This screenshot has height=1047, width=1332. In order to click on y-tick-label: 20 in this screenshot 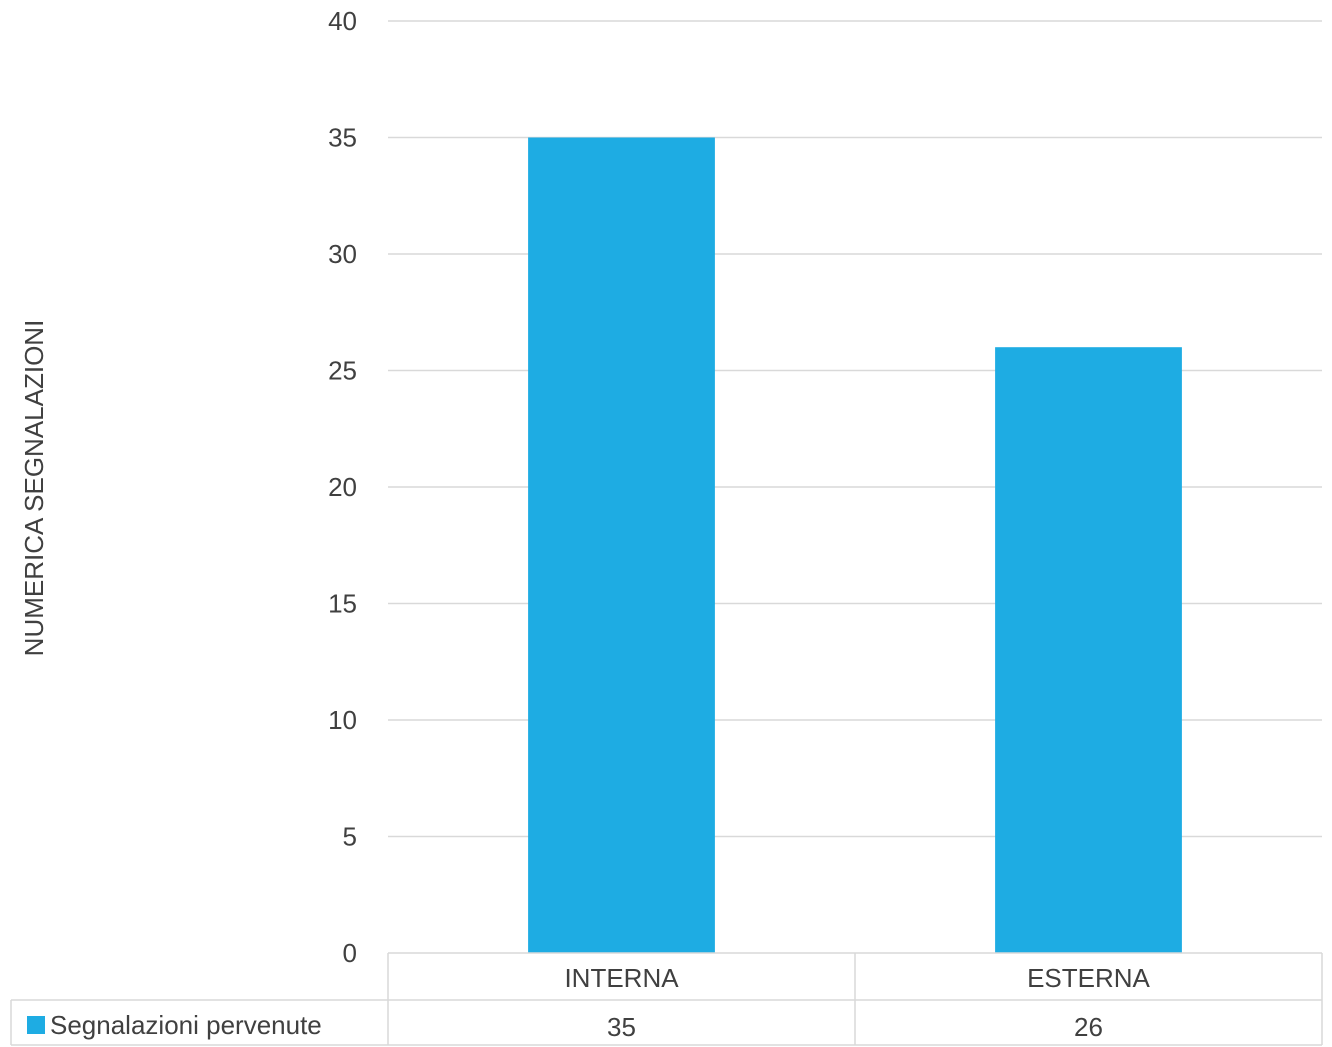, I will do `click(342, 487)`.